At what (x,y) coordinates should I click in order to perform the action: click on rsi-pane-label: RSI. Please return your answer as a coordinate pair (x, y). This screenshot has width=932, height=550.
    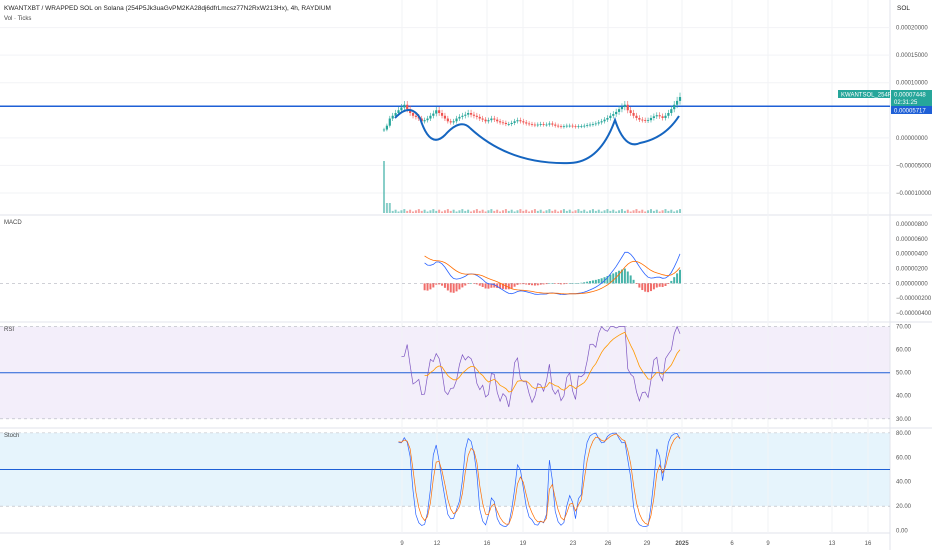
    Looking at the image, I should click on (9, 330).